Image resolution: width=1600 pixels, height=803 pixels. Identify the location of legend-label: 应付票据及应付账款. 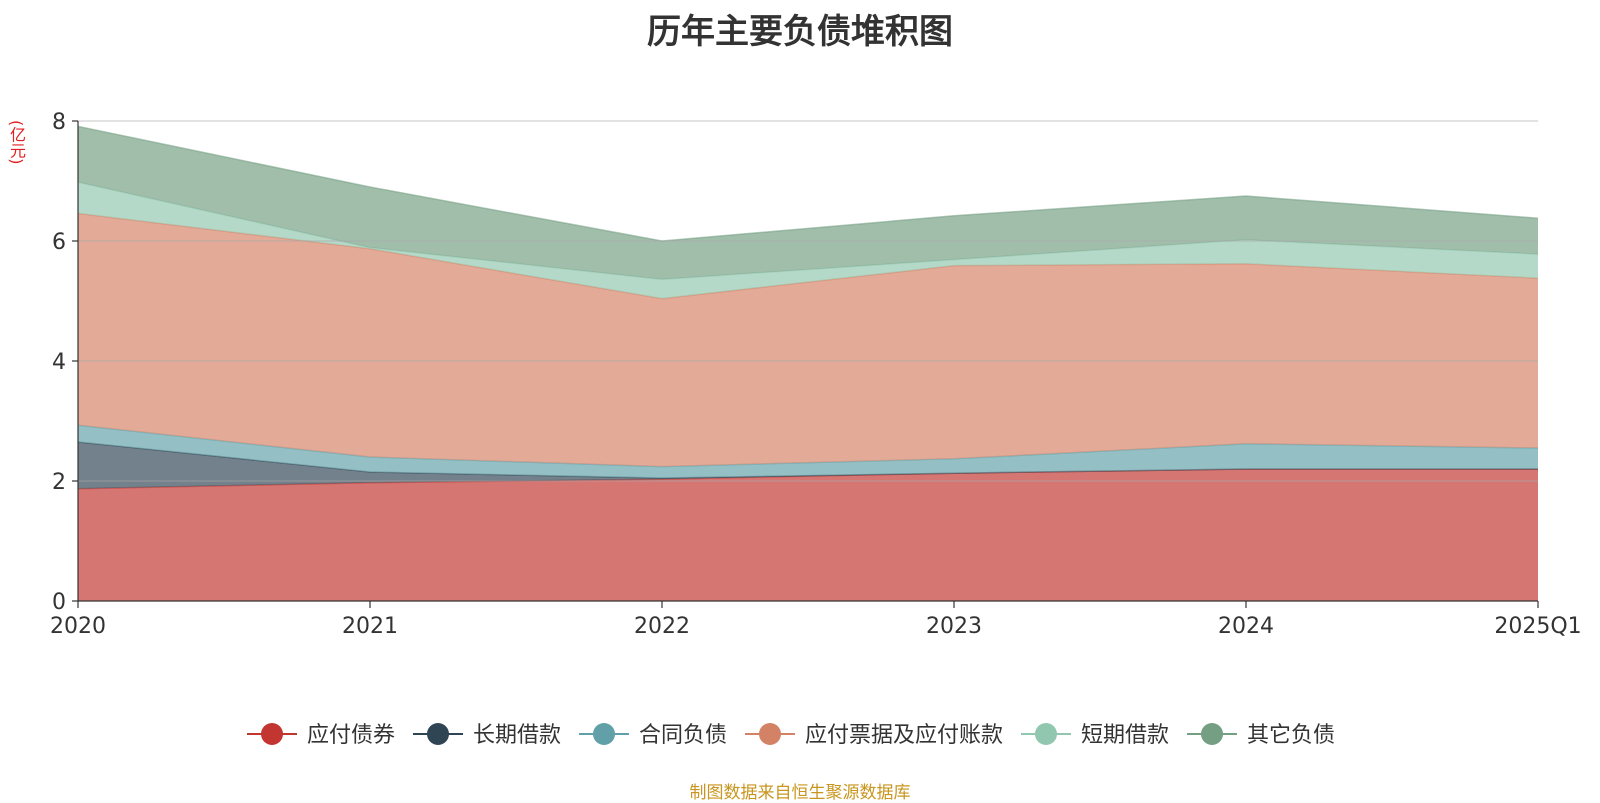
(904, 735).